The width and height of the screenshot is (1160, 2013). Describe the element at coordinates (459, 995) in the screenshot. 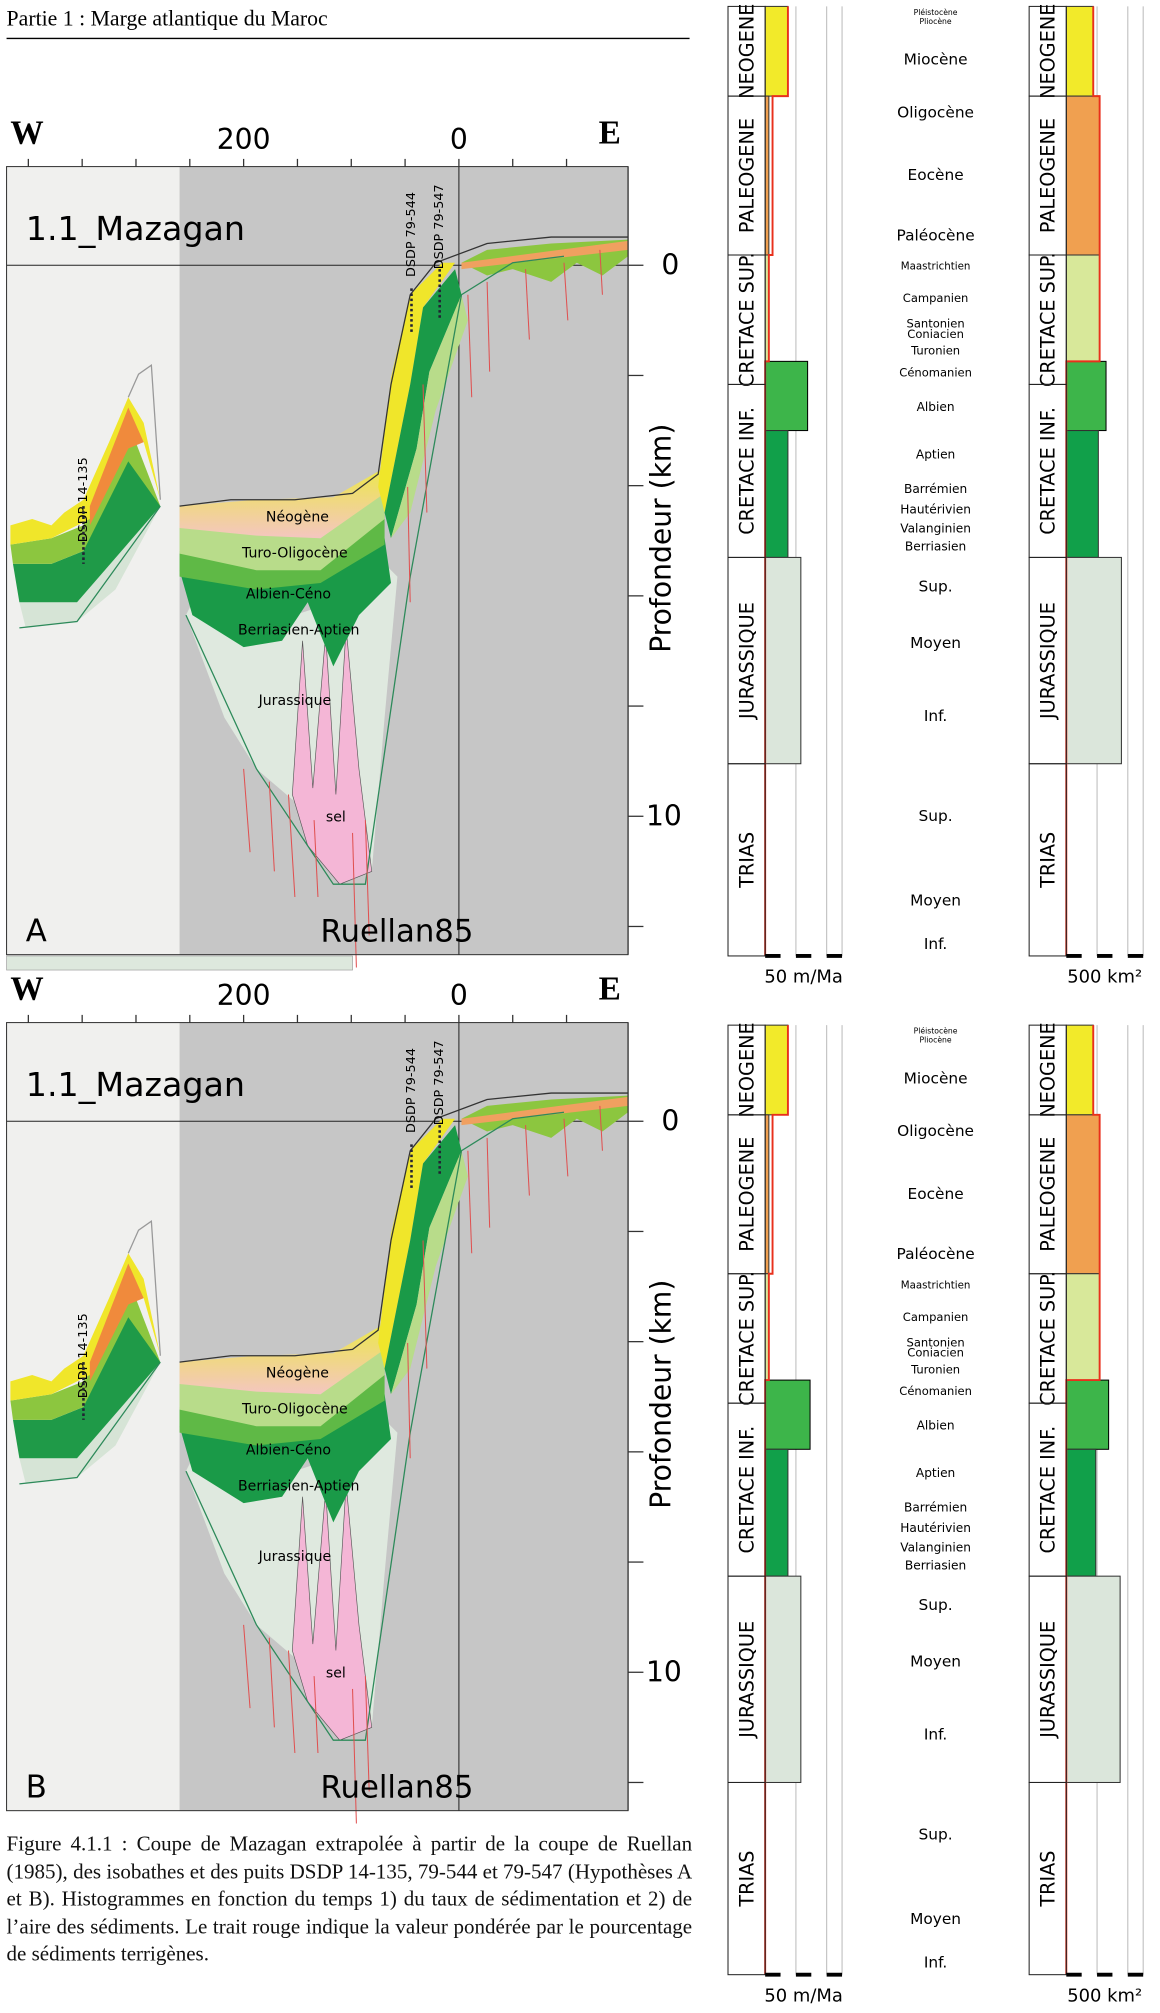

I see `x-tick-label: 0` at that location.